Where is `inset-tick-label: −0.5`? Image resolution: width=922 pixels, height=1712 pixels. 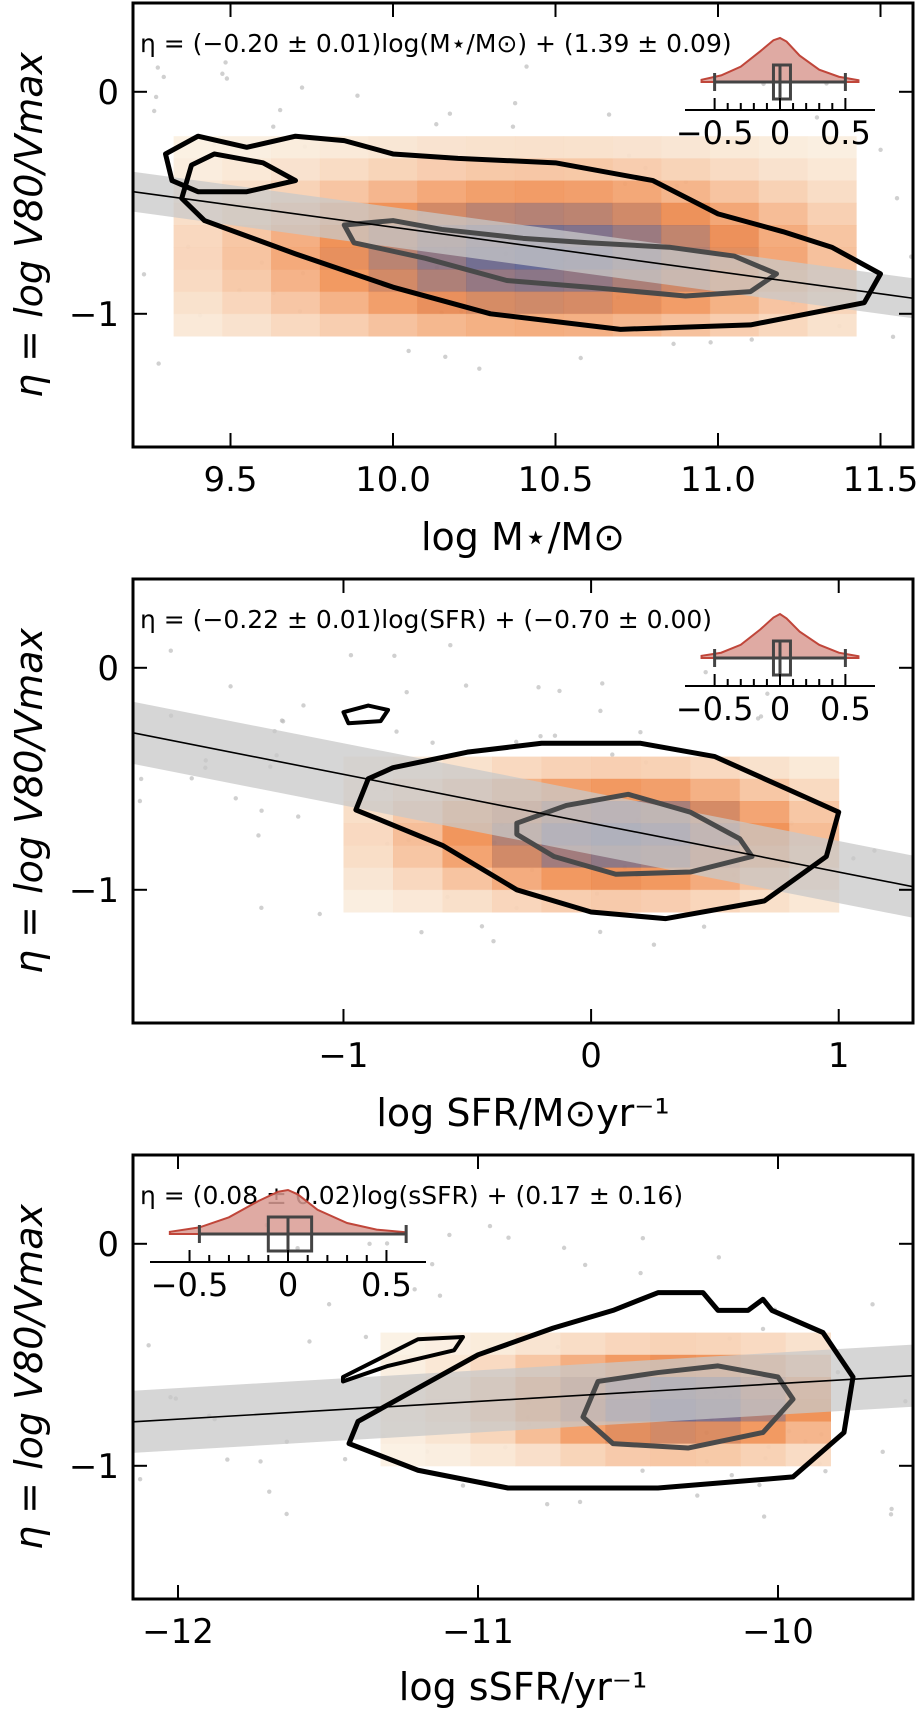
inset-tick-label: −0.5 is located at coordinates (715, 133).